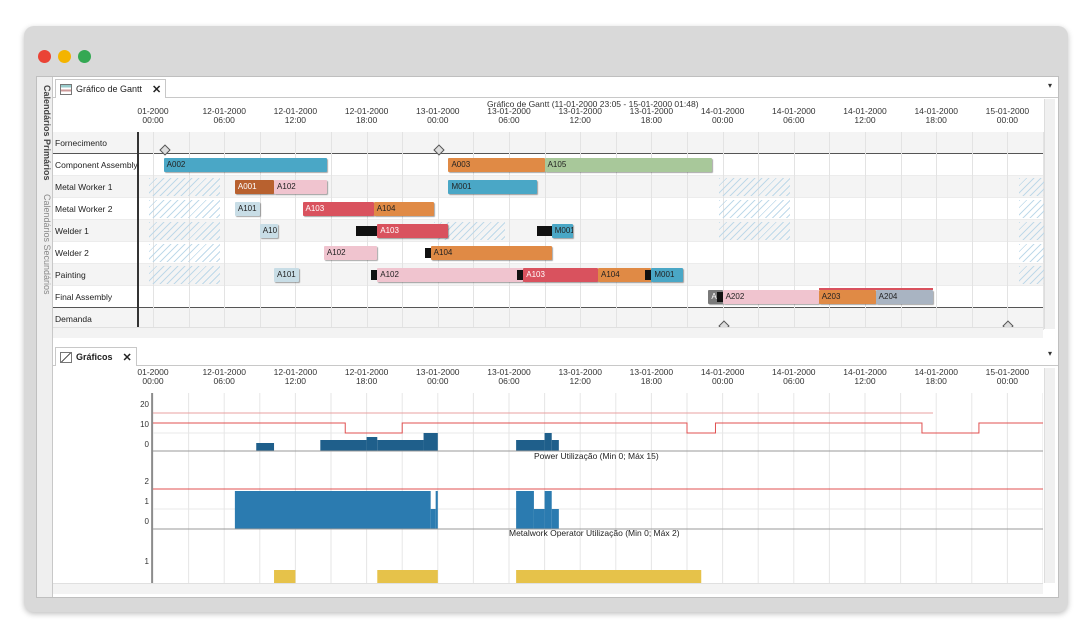  I want to click on time-tick-label: 12-01-2000 18:00, so click(367, 116).